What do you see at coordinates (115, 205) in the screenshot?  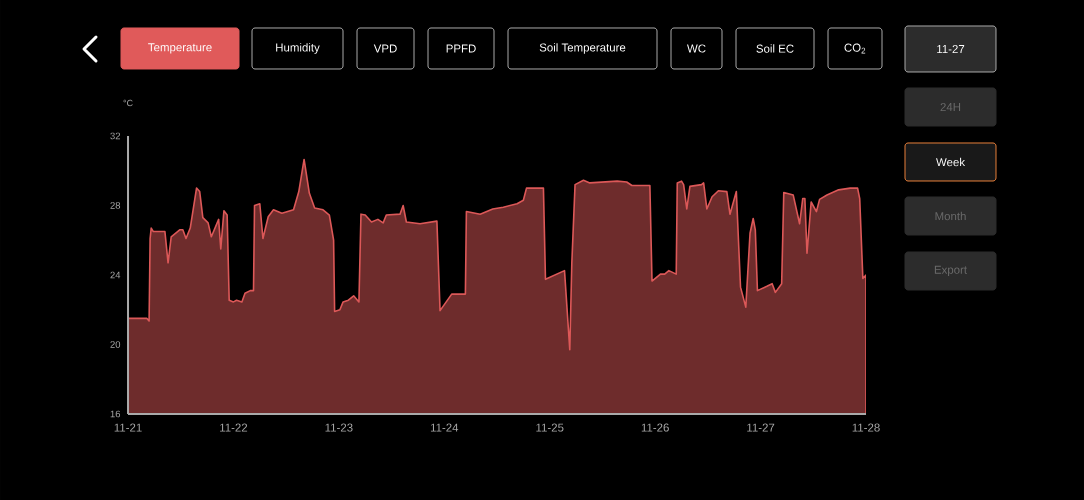 I see `y-tick-label: 28` at bounding box center [115, 205].